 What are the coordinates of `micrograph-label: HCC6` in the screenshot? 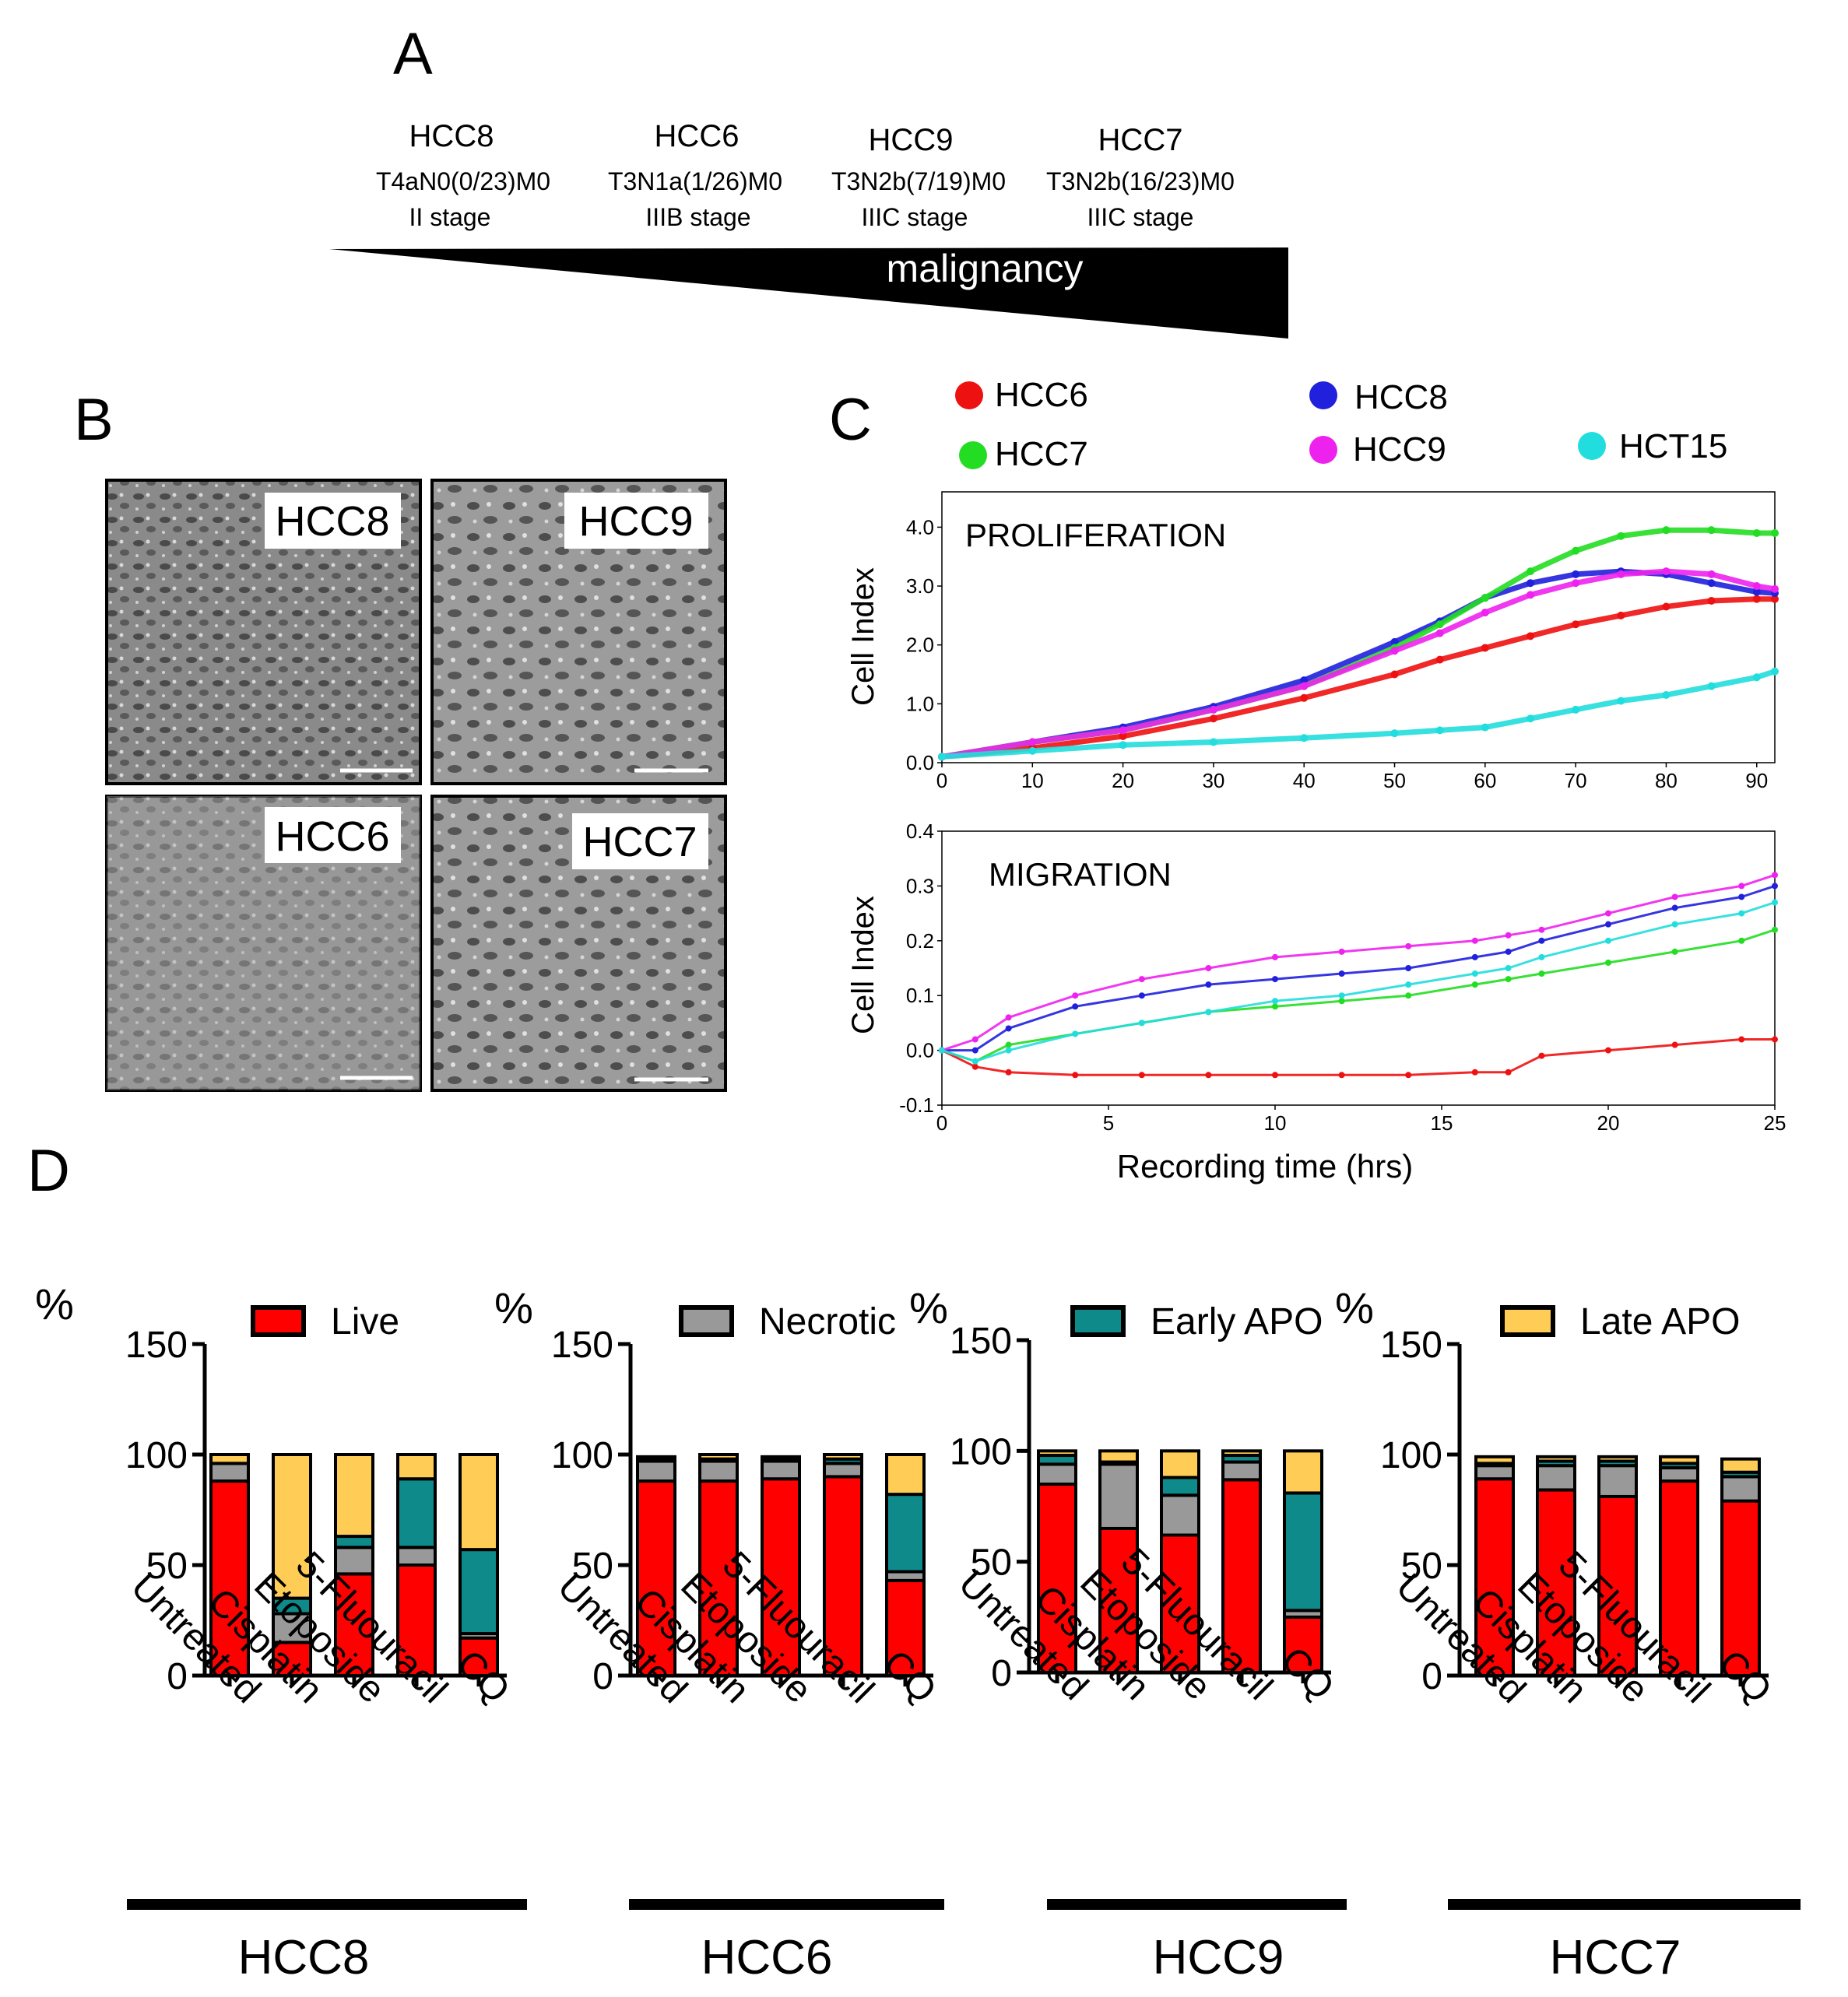 It's located at (332, 836).